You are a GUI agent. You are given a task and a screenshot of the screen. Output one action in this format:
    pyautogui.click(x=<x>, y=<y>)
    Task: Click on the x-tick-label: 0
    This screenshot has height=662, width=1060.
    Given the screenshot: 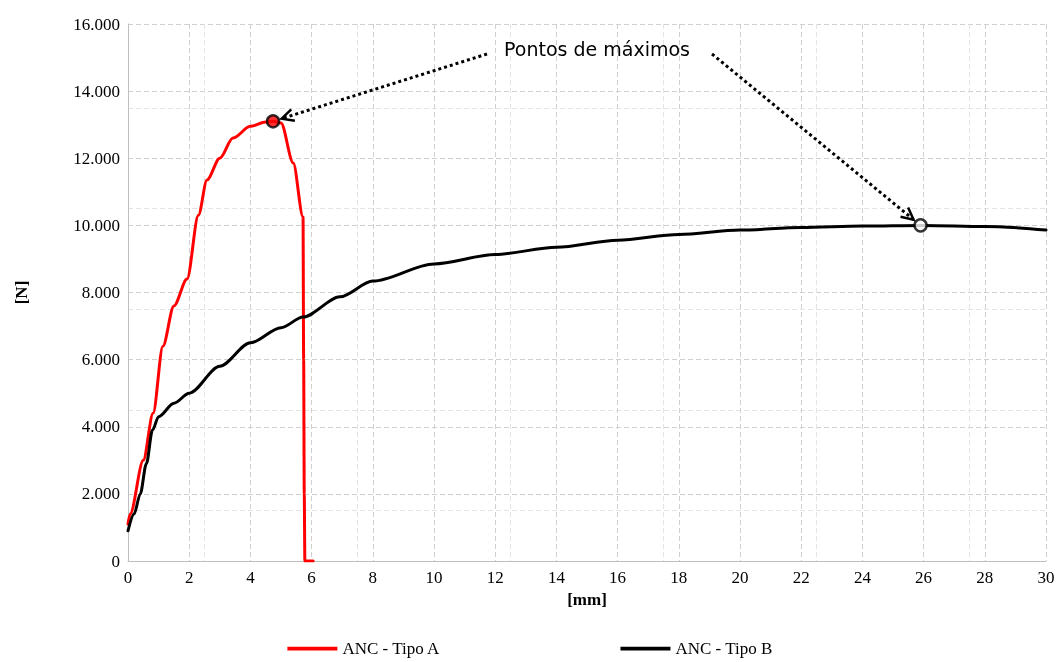 What is the action you would take?
    pyautogui.click(x=128, y=577)
    